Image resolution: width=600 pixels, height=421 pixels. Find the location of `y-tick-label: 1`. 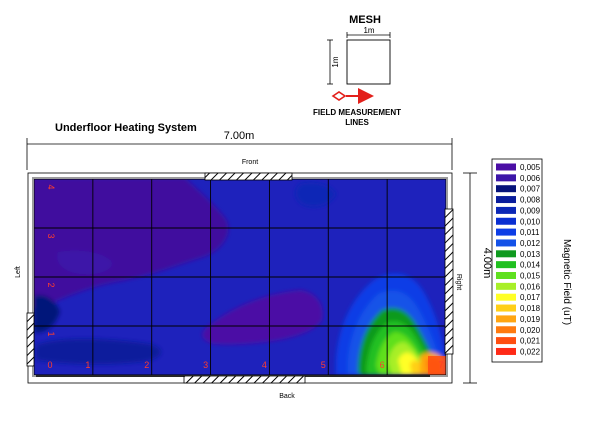

y-tick-label: 1 is located at coordinates (51, 333).